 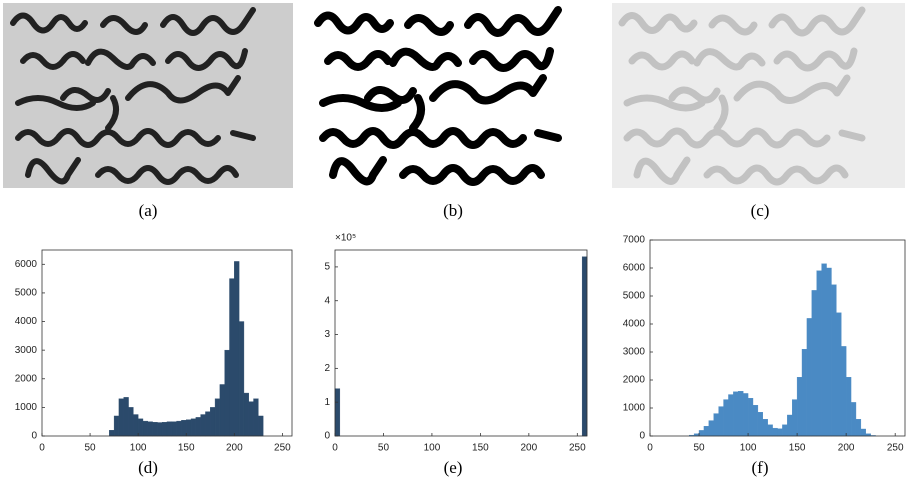 I want to click on y-tick-label: 5, so click(x=327, y=267).